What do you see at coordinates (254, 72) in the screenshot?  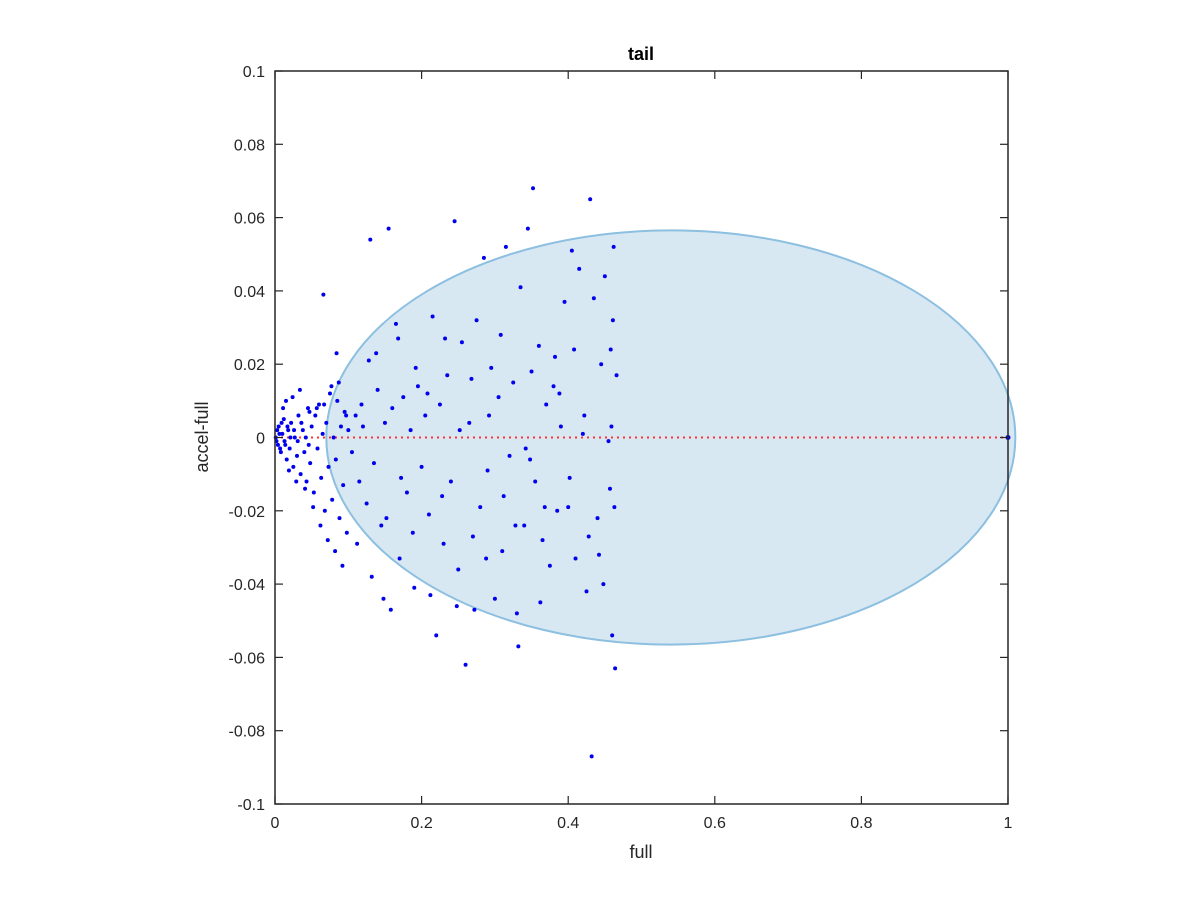 I see `y-tick-label: 0.1` at bounding box center [254, 72].